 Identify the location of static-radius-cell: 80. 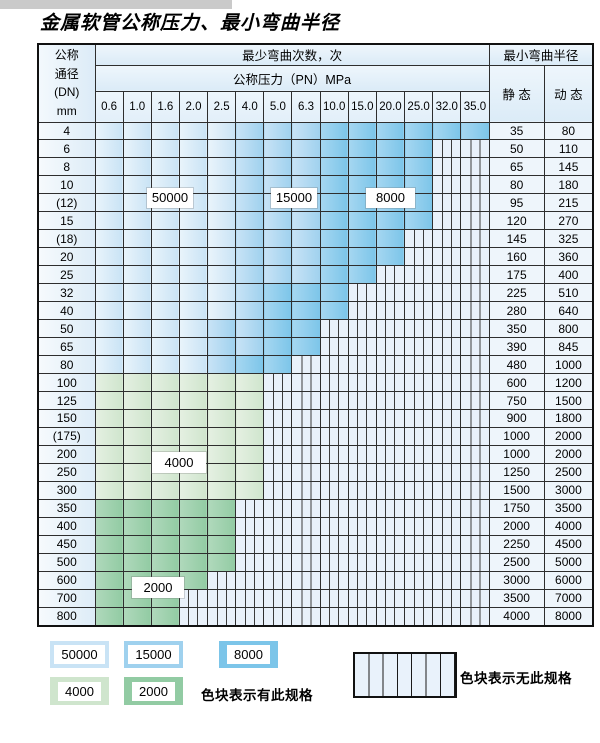
(516, 185).